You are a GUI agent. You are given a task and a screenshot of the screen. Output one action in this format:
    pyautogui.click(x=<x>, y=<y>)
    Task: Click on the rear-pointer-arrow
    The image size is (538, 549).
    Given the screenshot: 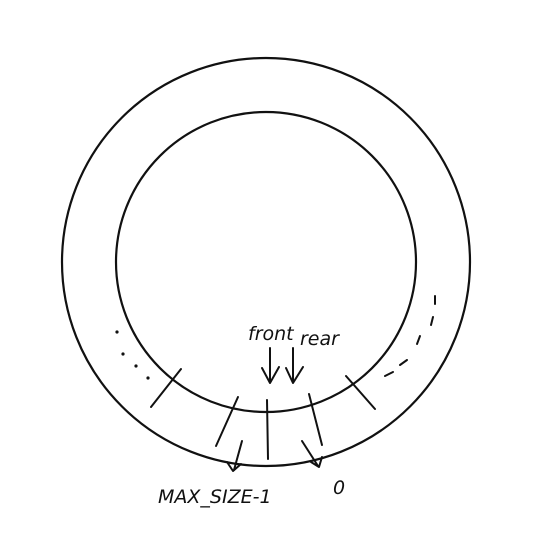 What is the action you would take?
    pyautogui.click(x=294, y=365)
    